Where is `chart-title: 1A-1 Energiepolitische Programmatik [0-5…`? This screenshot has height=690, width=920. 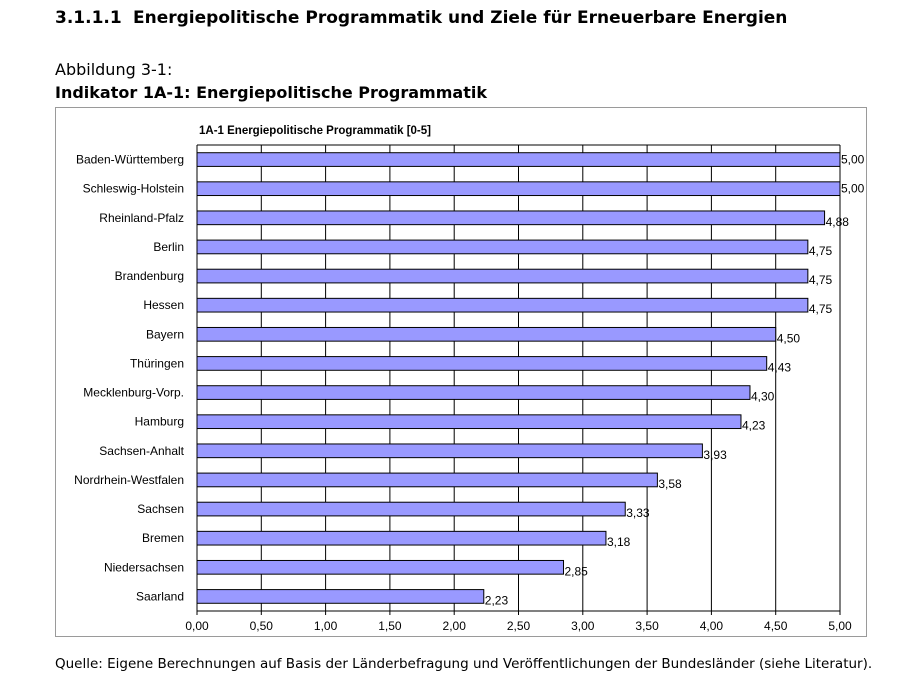 chart-title: 1A-1 Energiepolitische Programmatik [0-5… is located at coordinates (315, 131).